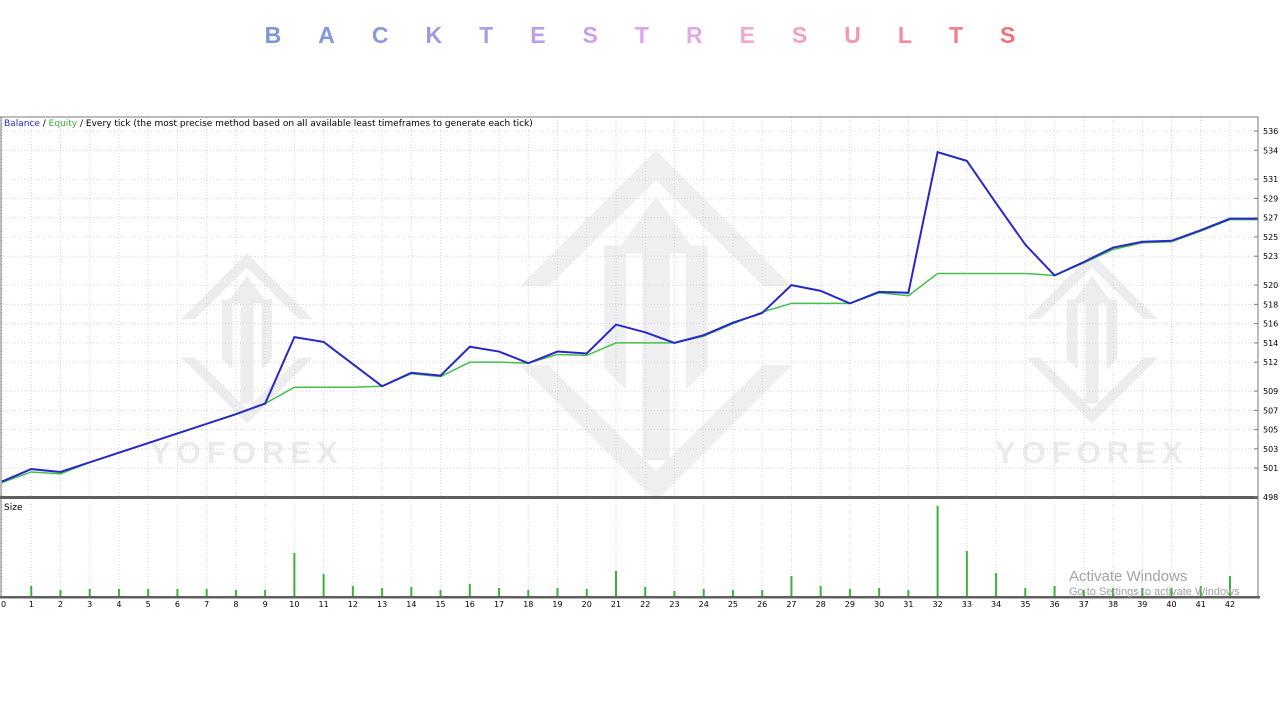 Image resolution: width=1280 pixels, height=720 pixels. I want to click on x-axis-label: 12, so click(353, 604).